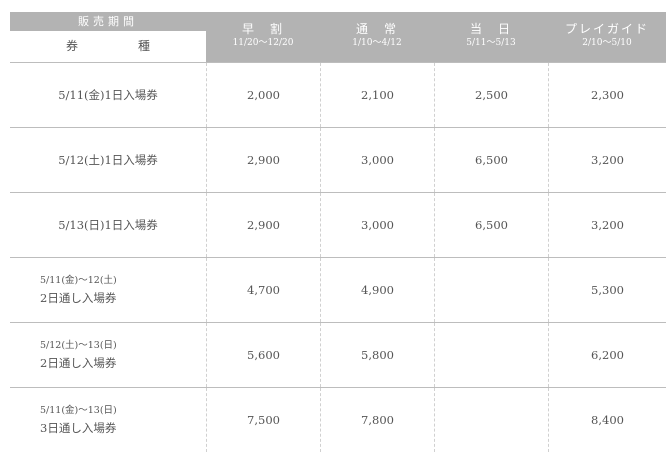 The image size is (671, 452). I want to click on price-value: 2,300, so click(607, 95).